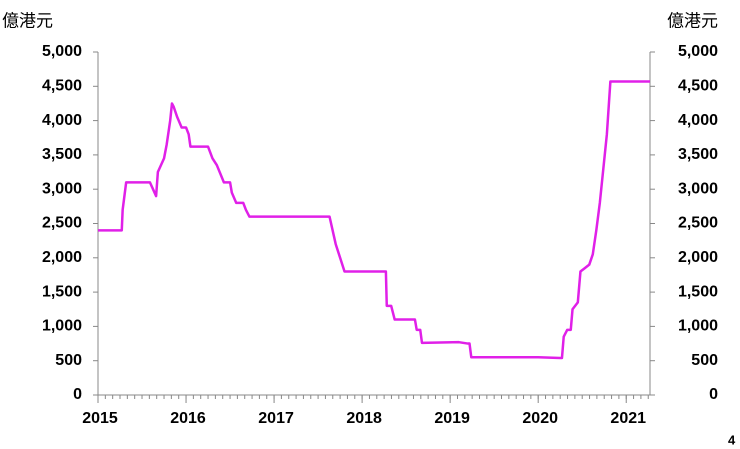  I want to click on y-tick-label: 1,500, so click(62, 291).